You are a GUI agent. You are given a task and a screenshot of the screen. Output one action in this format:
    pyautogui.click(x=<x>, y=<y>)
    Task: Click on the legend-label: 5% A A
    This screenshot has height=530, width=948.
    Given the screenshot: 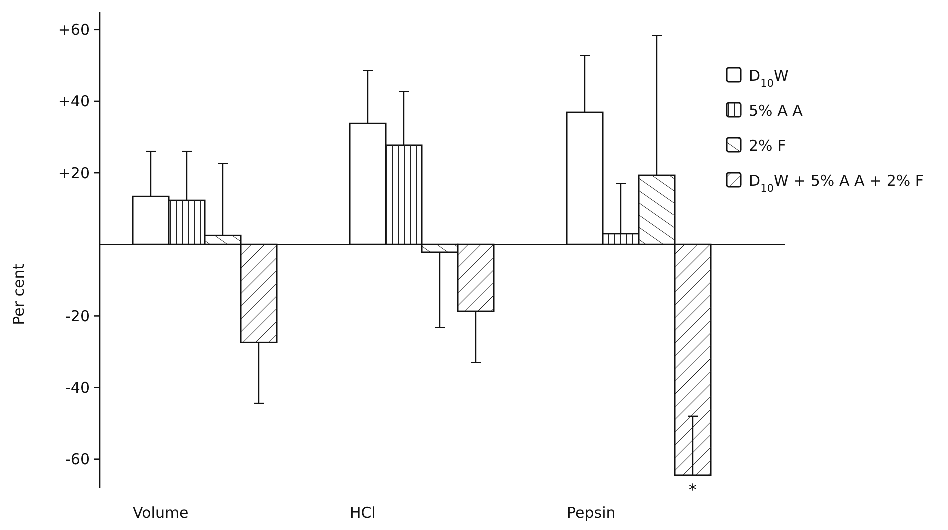 What is the action you would take?
    pyautogui.click(x=776, y=111)
    